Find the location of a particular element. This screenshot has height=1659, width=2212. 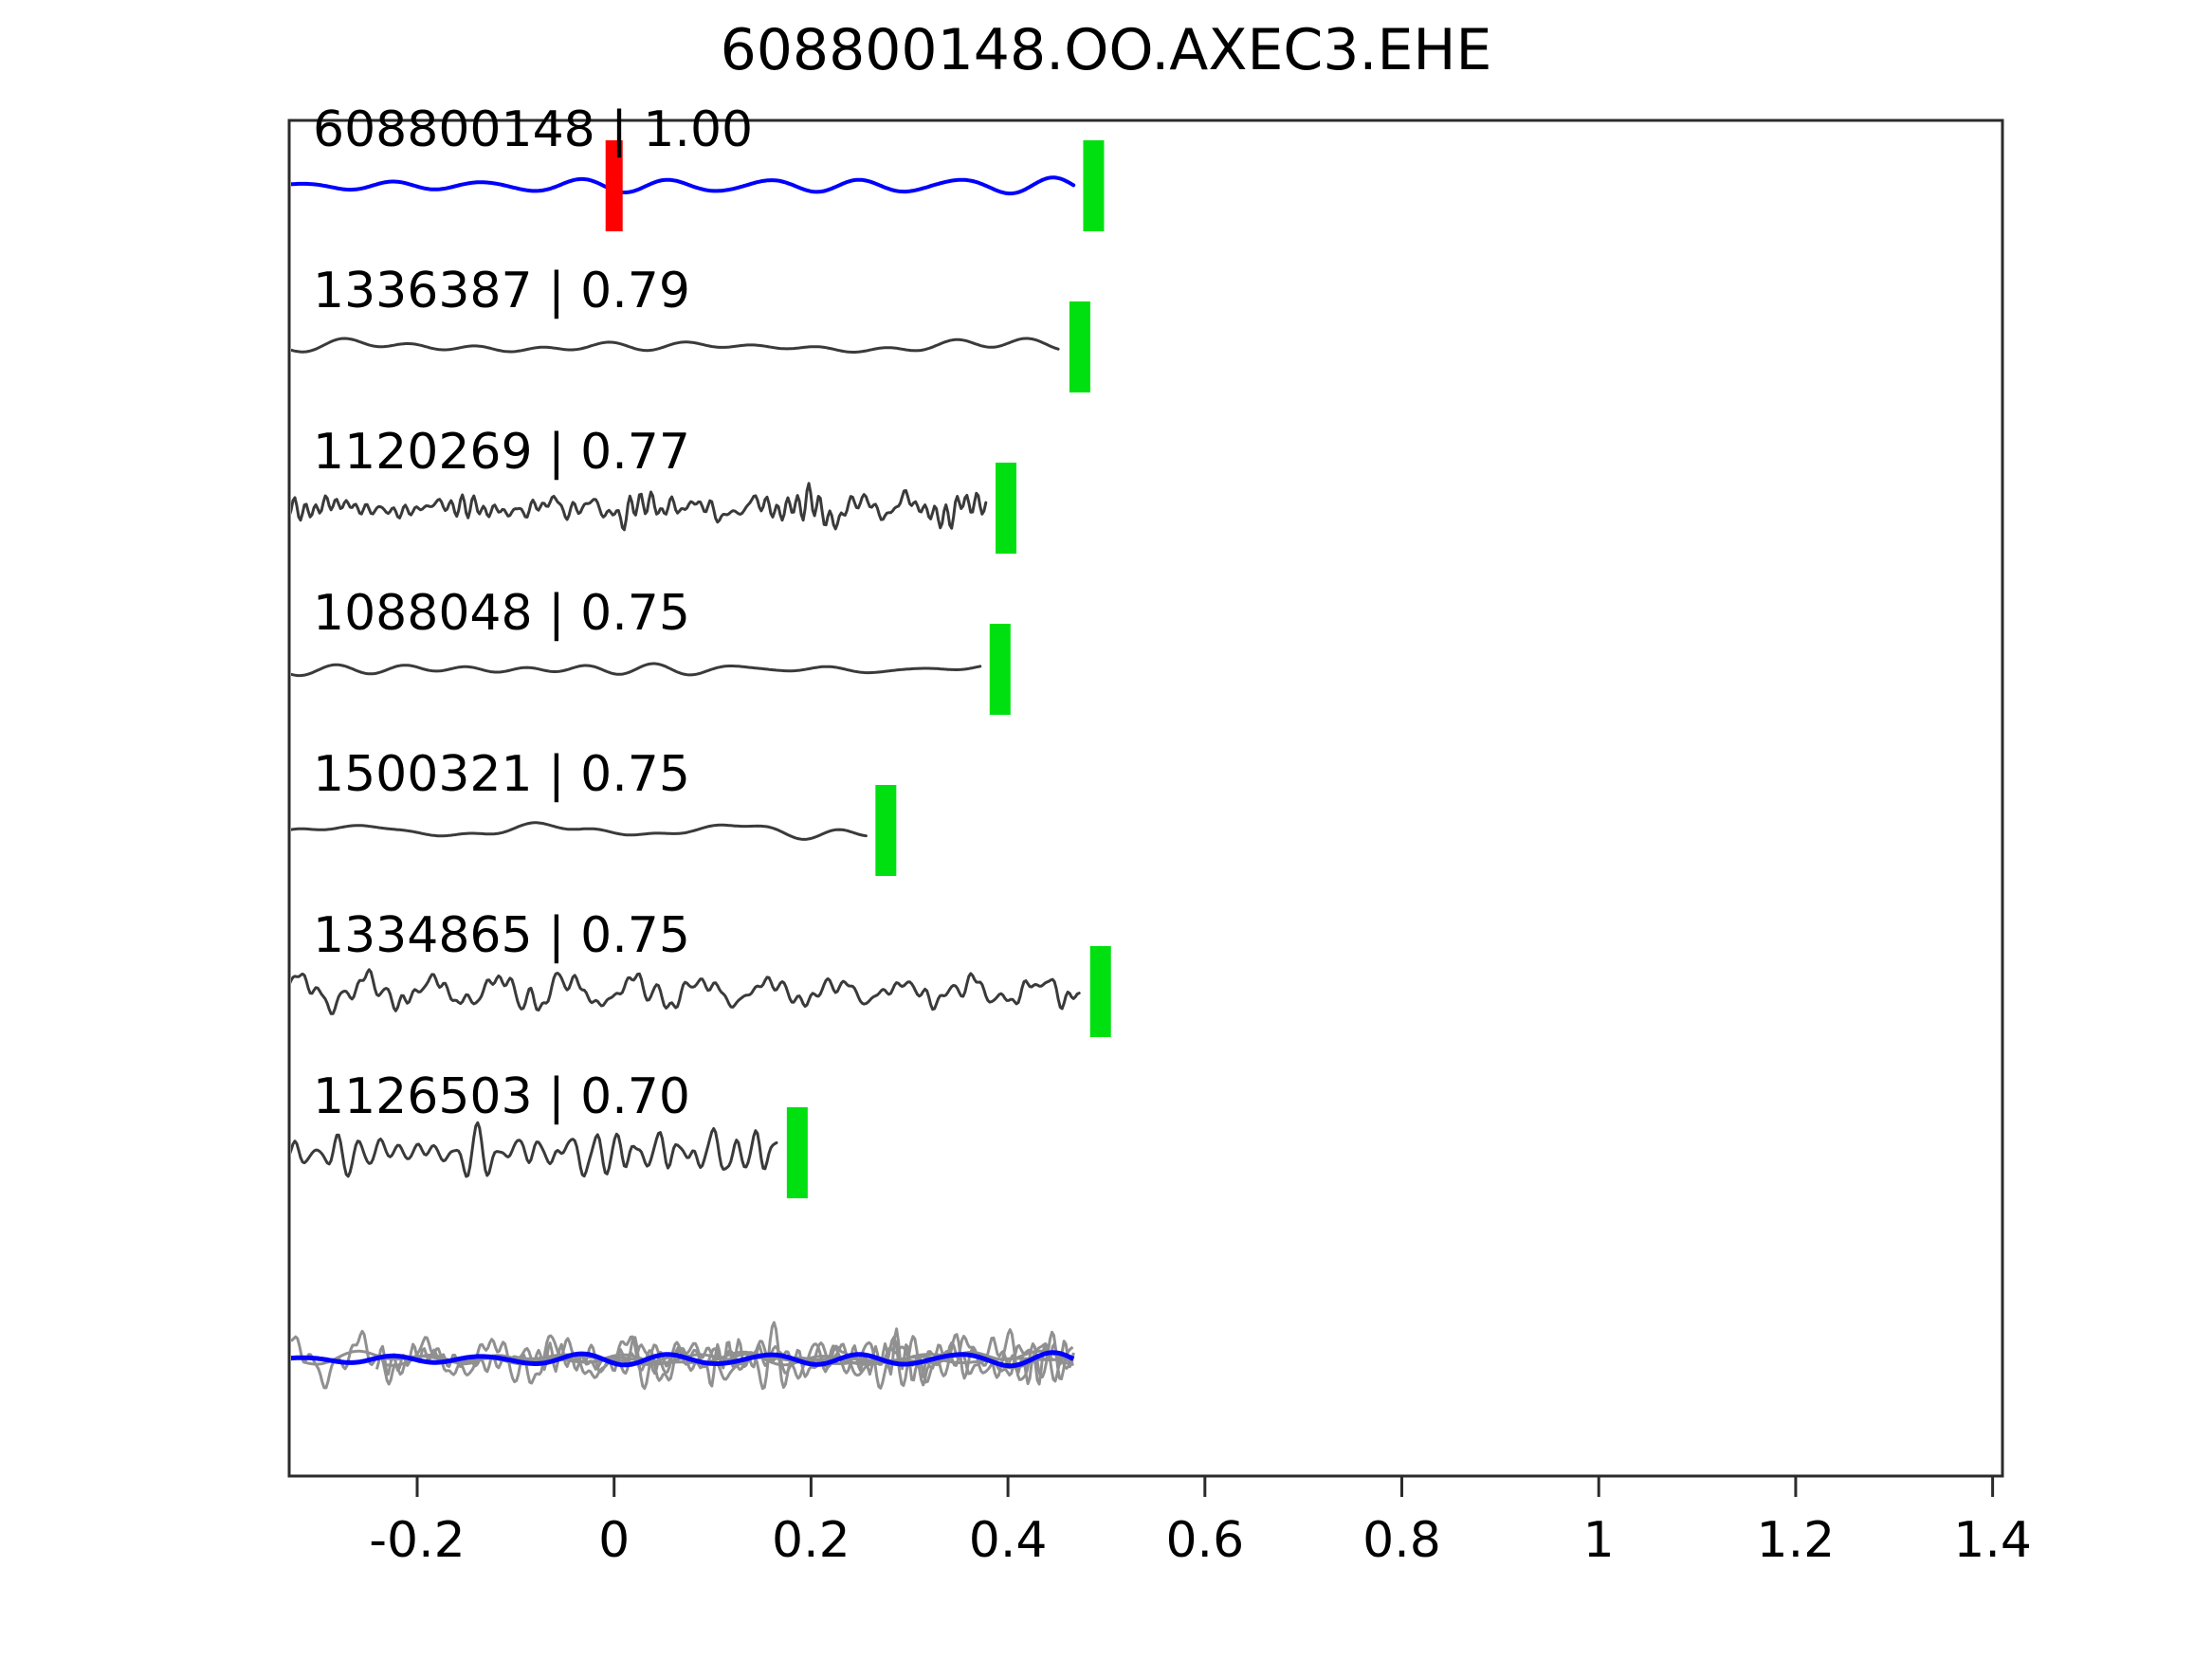

trace-label: 1334865 | 0.75 is located at coordinates (501, 935).